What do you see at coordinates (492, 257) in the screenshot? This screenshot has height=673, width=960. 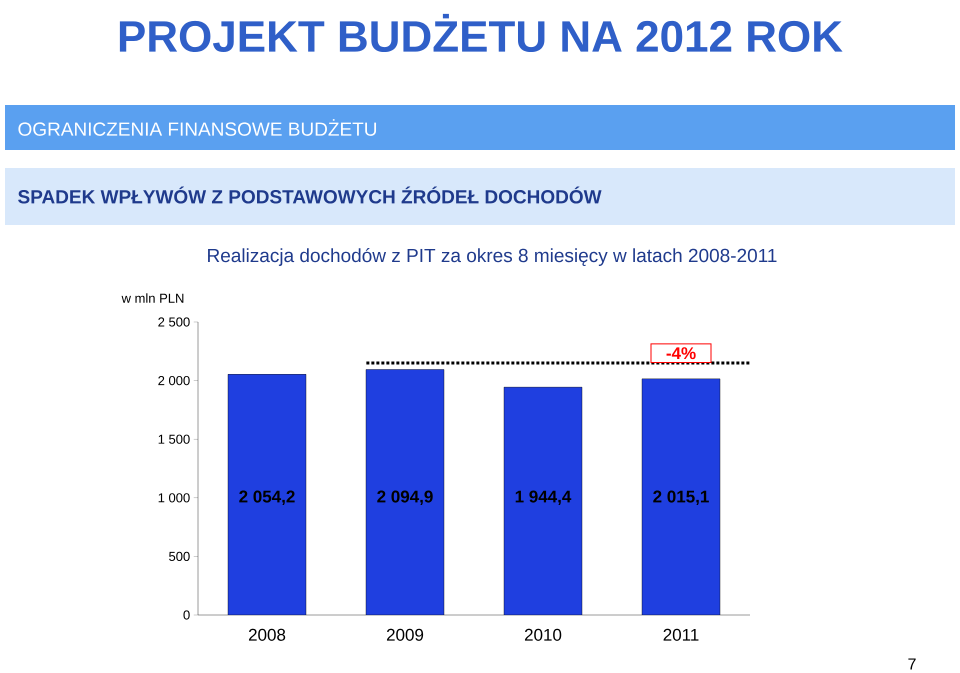 I see `chart-subtitle: Realizacja dochodów z PIT za okres 8 miesięcy w latach 2008-2011` at bounding box center [492, 257].